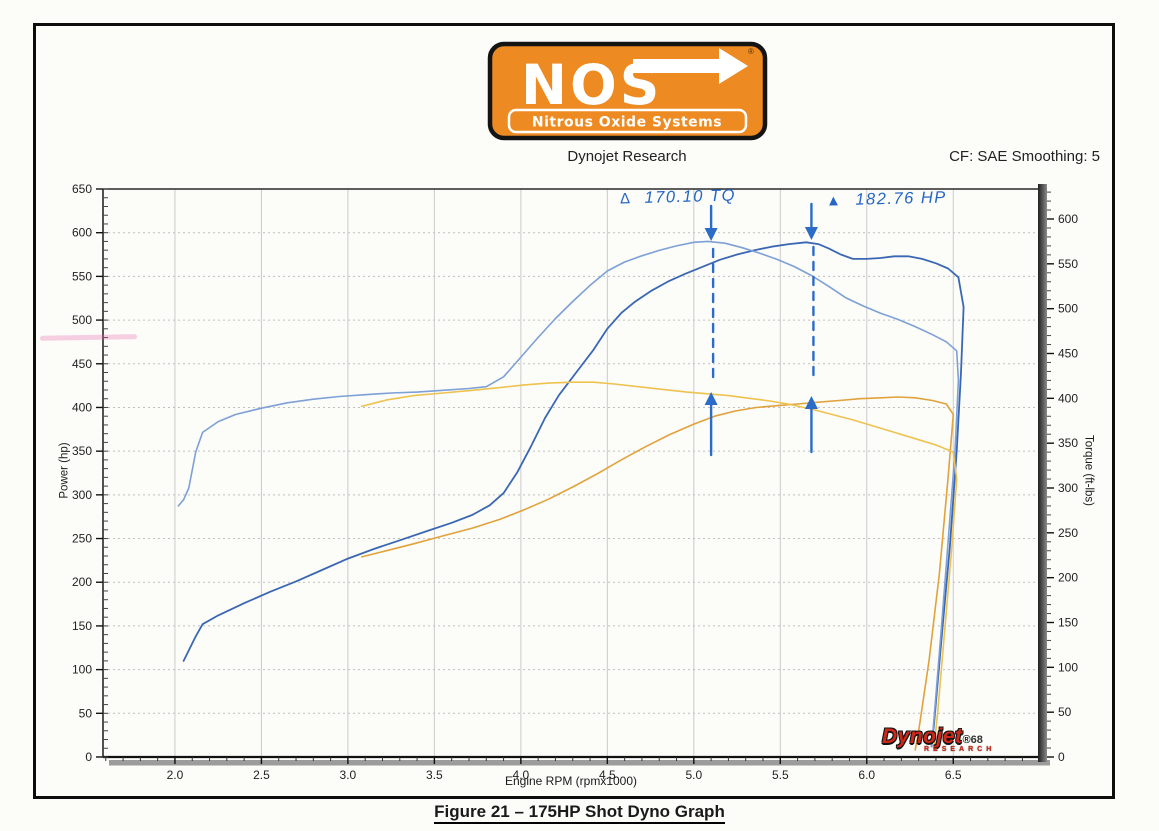  What do you see at coordinates (82, 364) in the screenshot?
I see `left-tick-label: 450` at bounding box center [82, 364].